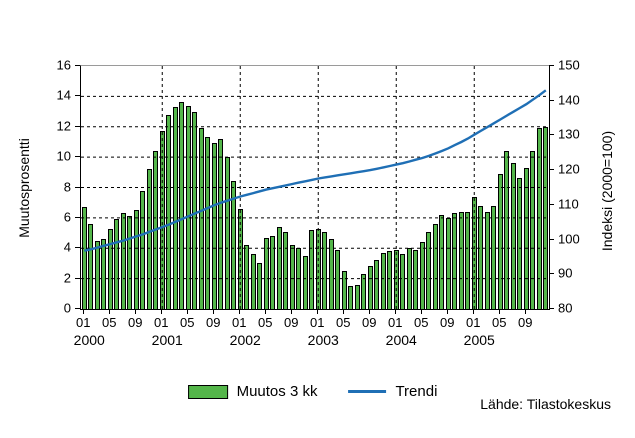  Describe the element at coordinates (312, 391) in the screenshot. I see `legend: Muutos 3 kk Trendi` at that location.